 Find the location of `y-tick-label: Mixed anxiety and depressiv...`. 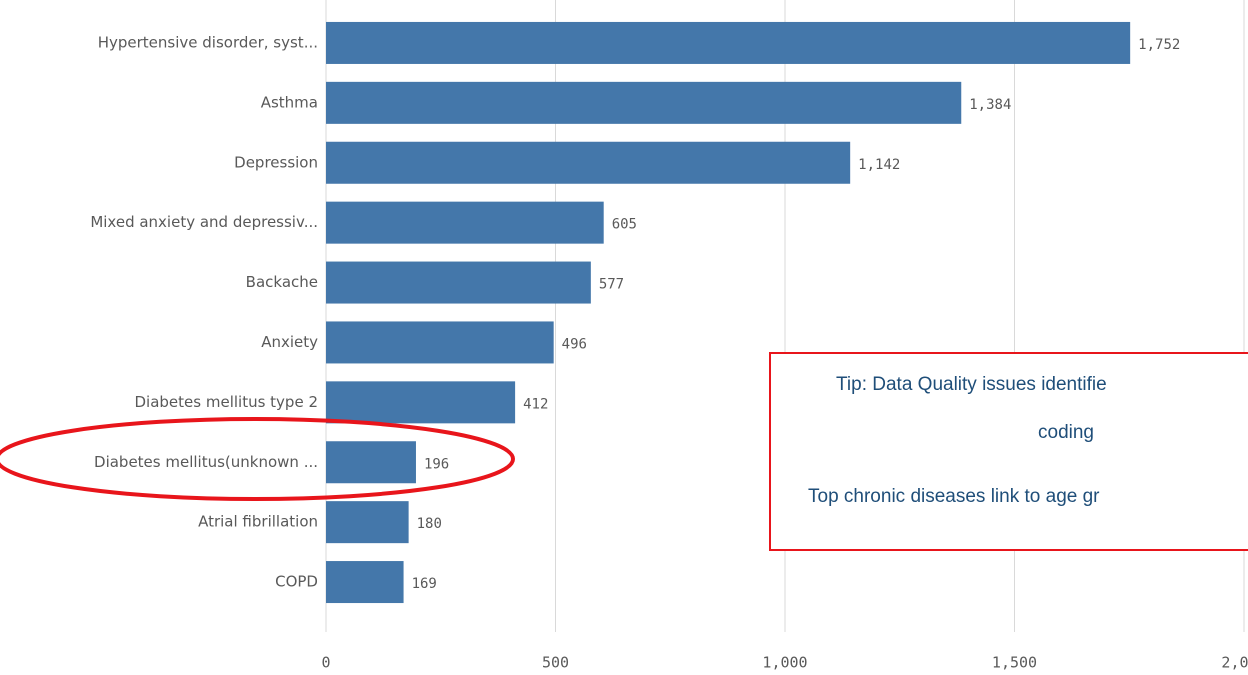

y-tick-label: Mixed anxiety and depressiv... is located at coordinates (204, 222).